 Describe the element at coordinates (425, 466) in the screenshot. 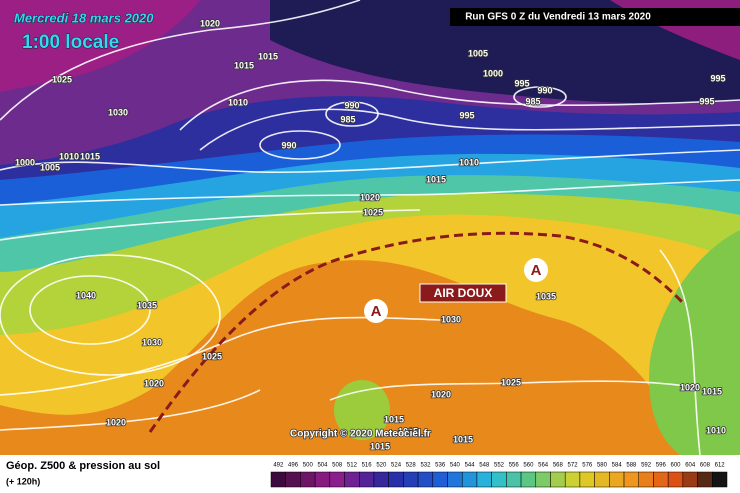

I see `scale-label: 532` at that location.